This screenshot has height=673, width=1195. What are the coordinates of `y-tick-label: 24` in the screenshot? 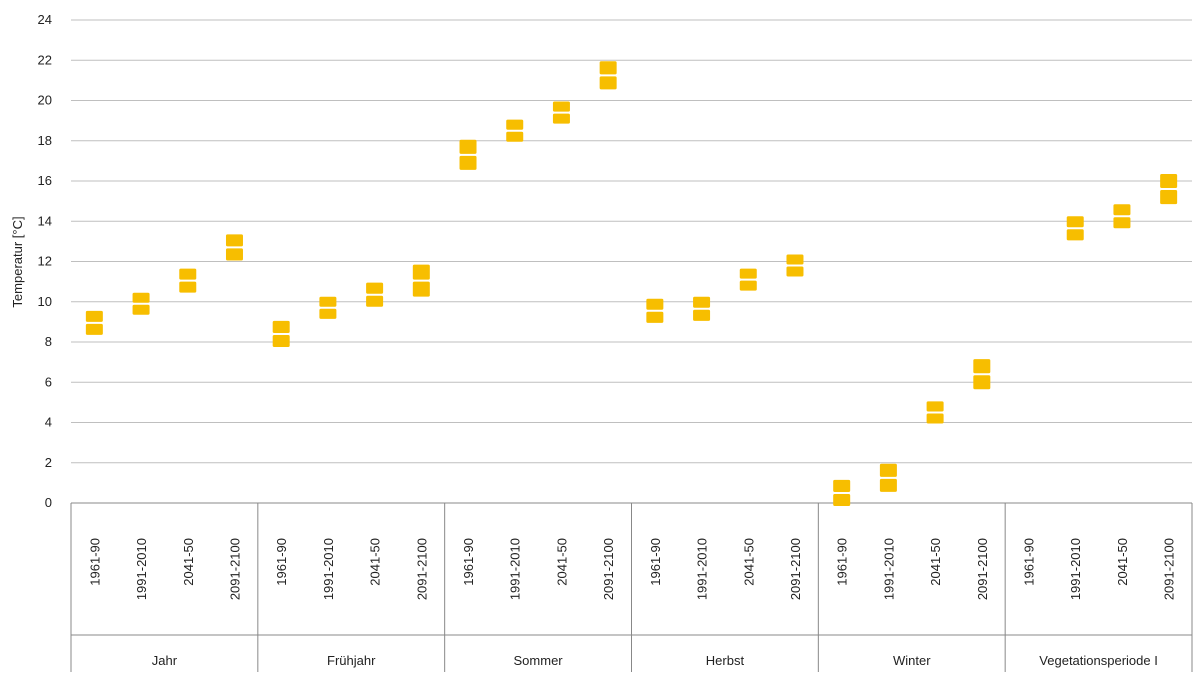 It's located at (45, 19).